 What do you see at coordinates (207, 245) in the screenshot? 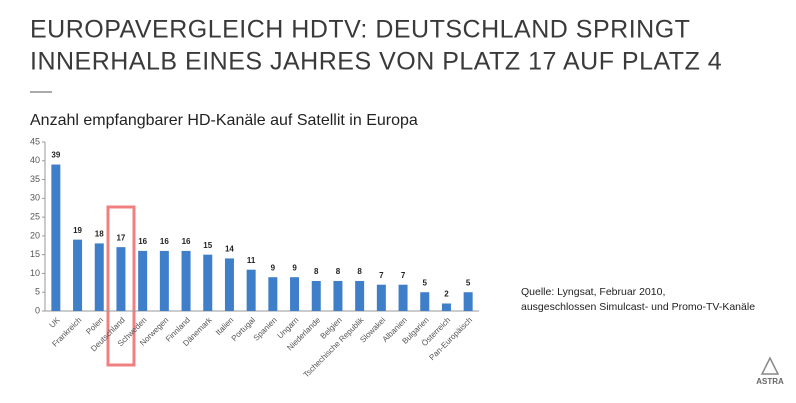
I see `data-label: 15` at bounding box center [207, 245].